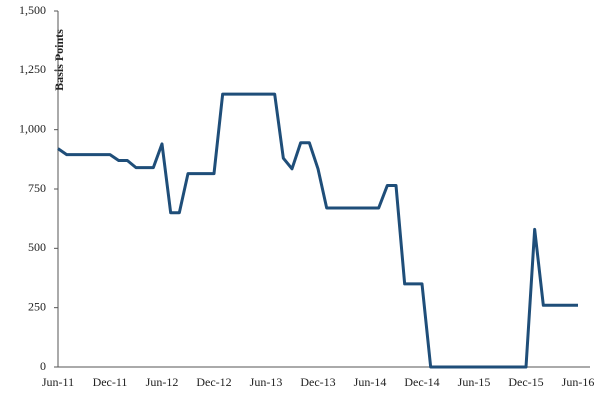 Image resolution: width=607 pixels, height=403 pixels. What do you see at coordinates (317, 382) in the screenshot?
I see `x-tick-label: Dec-13` at bounding box center [317, 382].